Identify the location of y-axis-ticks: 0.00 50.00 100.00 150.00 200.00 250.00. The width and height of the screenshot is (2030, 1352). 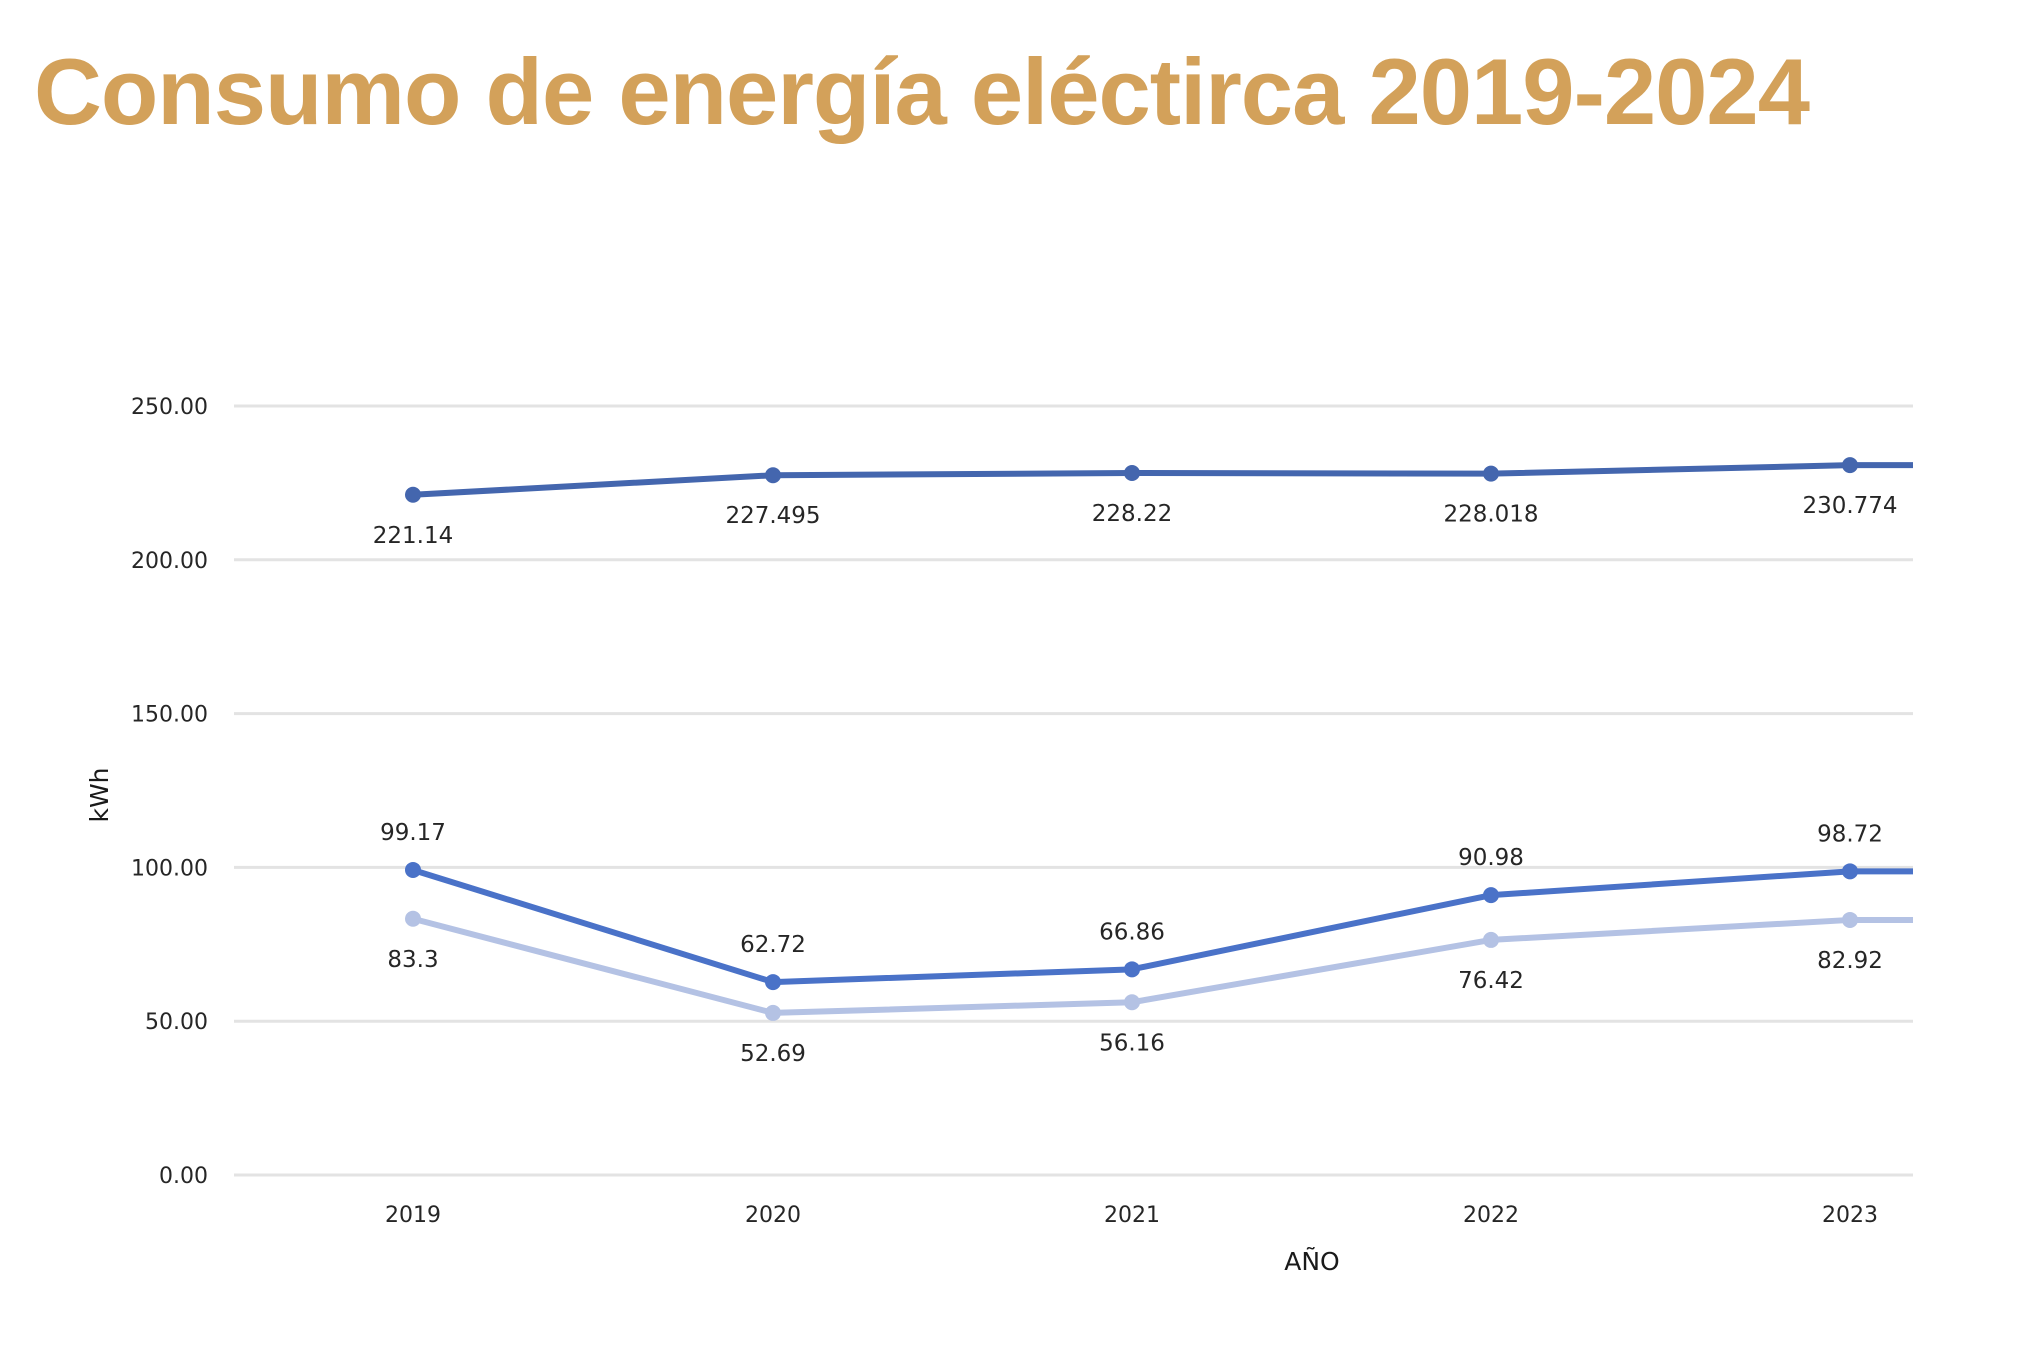
(169, 792).